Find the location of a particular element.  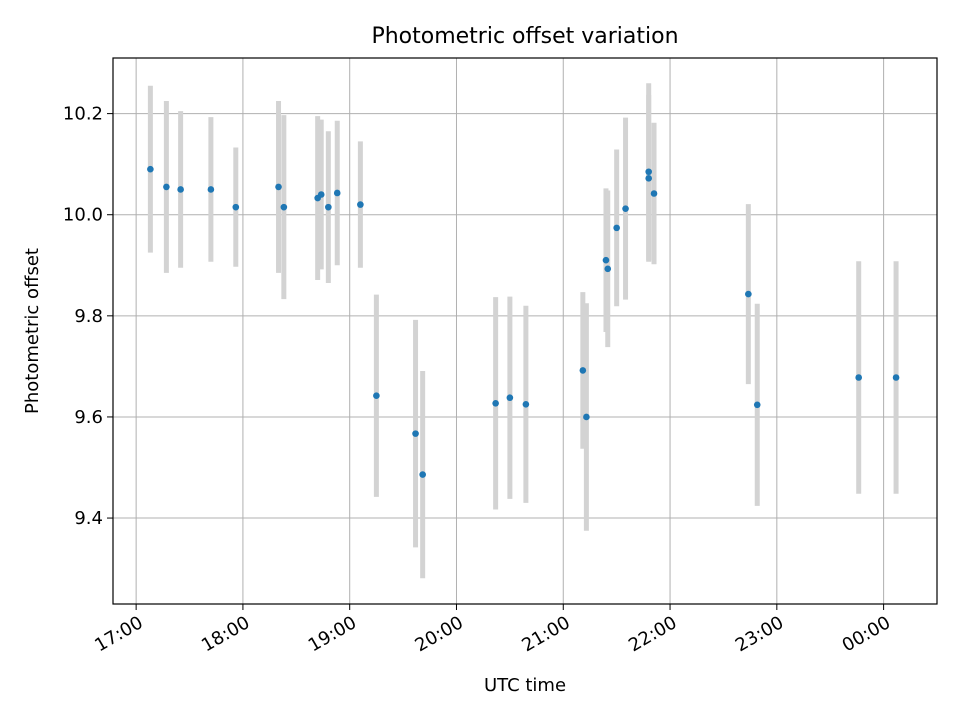

y-ticks: 9.4 9.6 9.8 10.0 10.2 is located at coordinates (88, 316).